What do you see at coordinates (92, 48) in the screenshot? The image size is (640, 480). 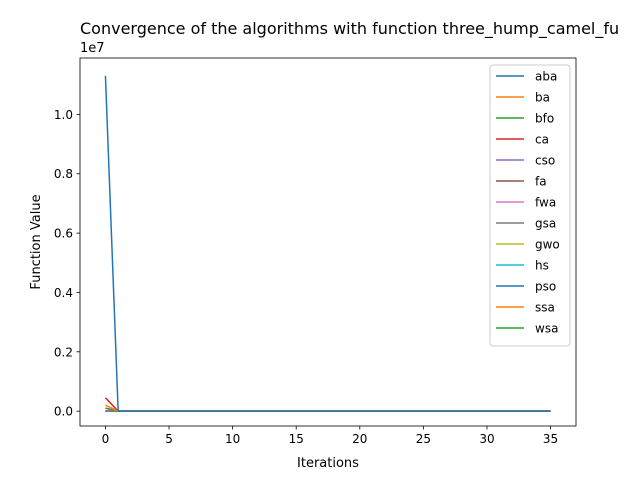 I see `y-offset-label: 1e7` at bounding box center [92, 48].